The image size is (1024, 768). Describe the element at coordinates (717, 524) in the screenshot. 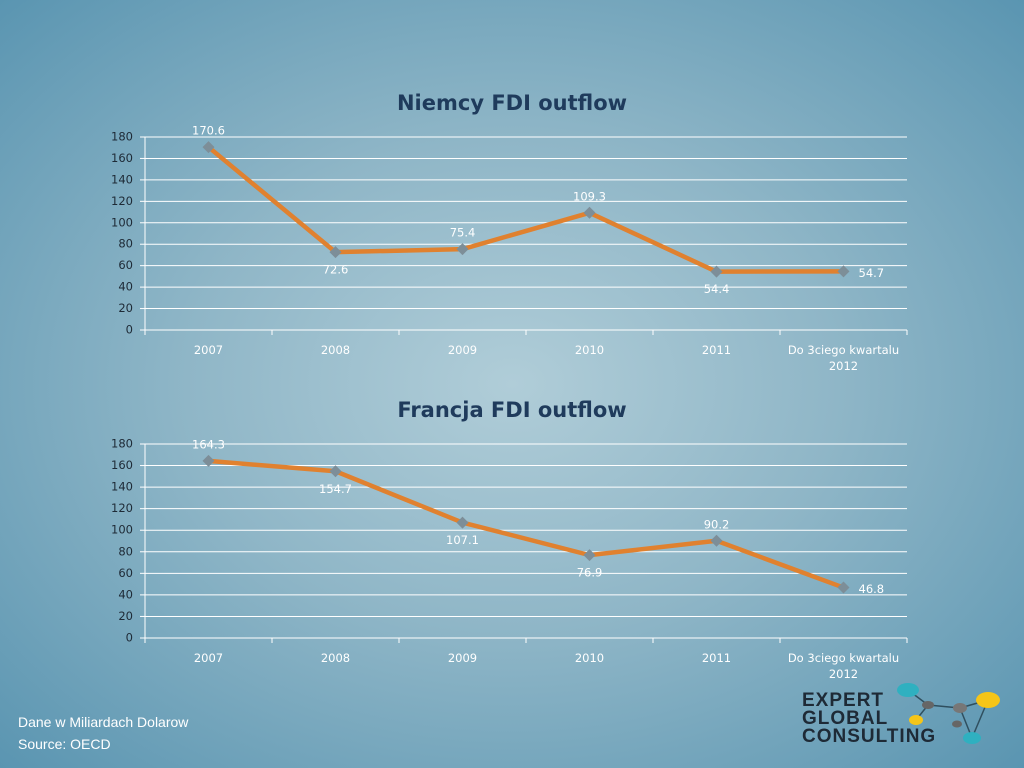

I see `data-label: 90.2` at that location.